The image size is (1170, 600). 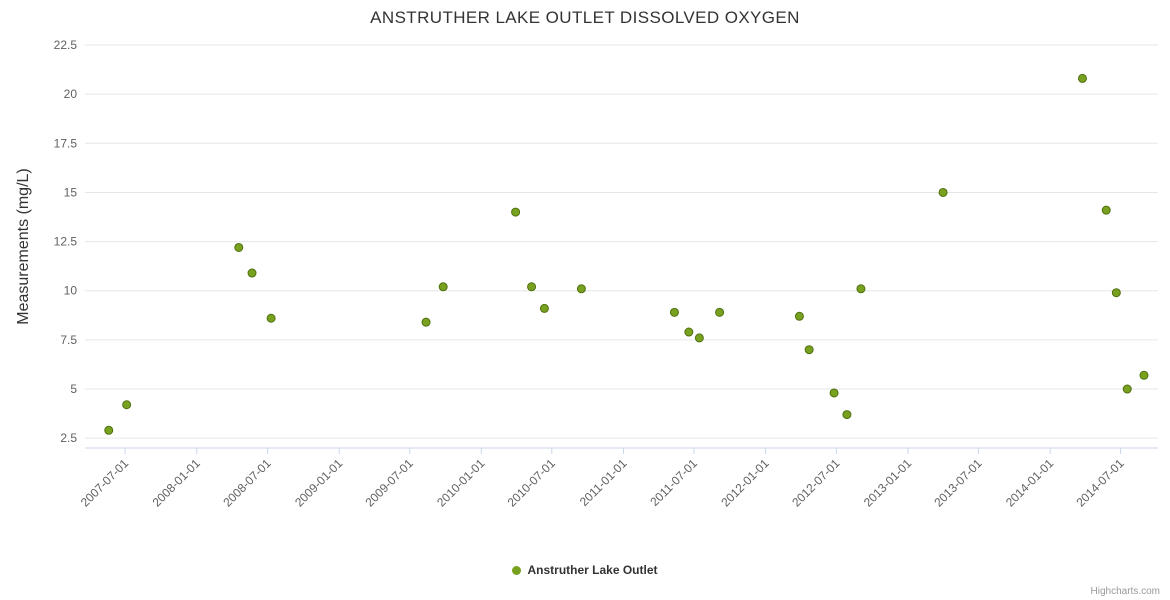 I want to click on legend-item: Anstruther Lake Outlet, so click(x=585, y=570).